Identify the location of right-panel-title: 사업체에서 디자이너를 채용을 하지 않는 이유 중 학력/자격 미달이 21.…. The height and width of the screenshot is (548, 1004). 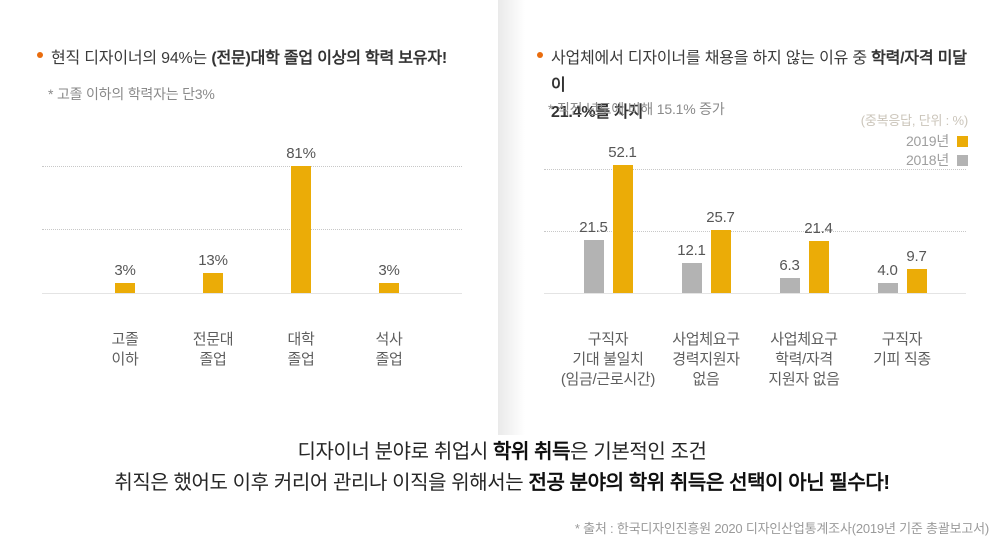
(766, 85).